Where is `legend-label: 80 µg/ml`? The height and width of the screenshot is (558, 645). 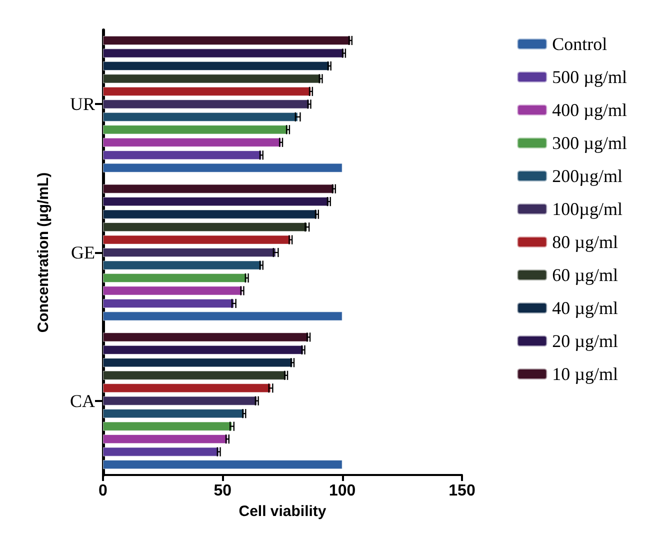 legend-label: 80 µg/ml is located at coordinates (585, 242).